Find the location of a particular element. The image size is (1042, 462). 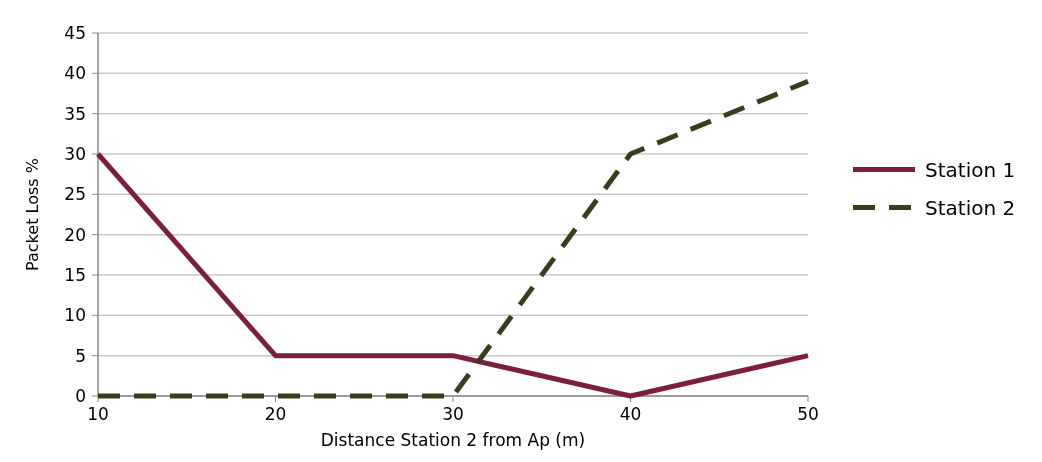

x-tick-label: 20 is located at coordinates (275, 414).